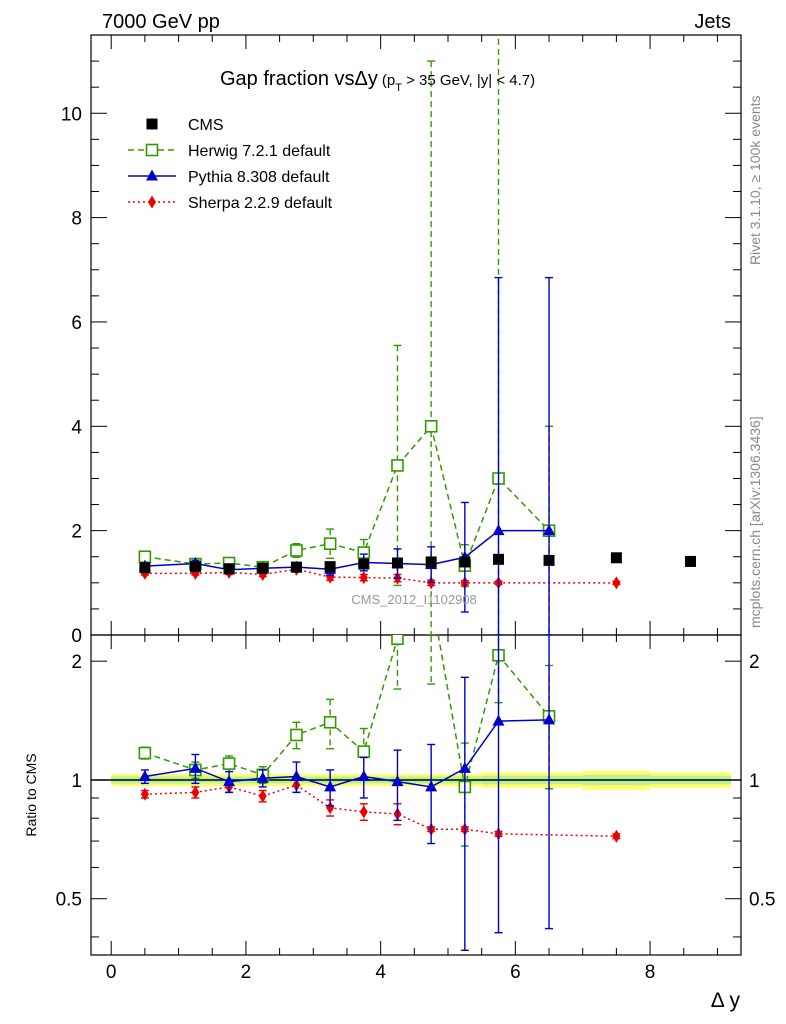 The height and width of the screenshot is (1024, 786). I want to click on legend-label-herwig: Herwig 7.2.1 default, so click(259, 151).